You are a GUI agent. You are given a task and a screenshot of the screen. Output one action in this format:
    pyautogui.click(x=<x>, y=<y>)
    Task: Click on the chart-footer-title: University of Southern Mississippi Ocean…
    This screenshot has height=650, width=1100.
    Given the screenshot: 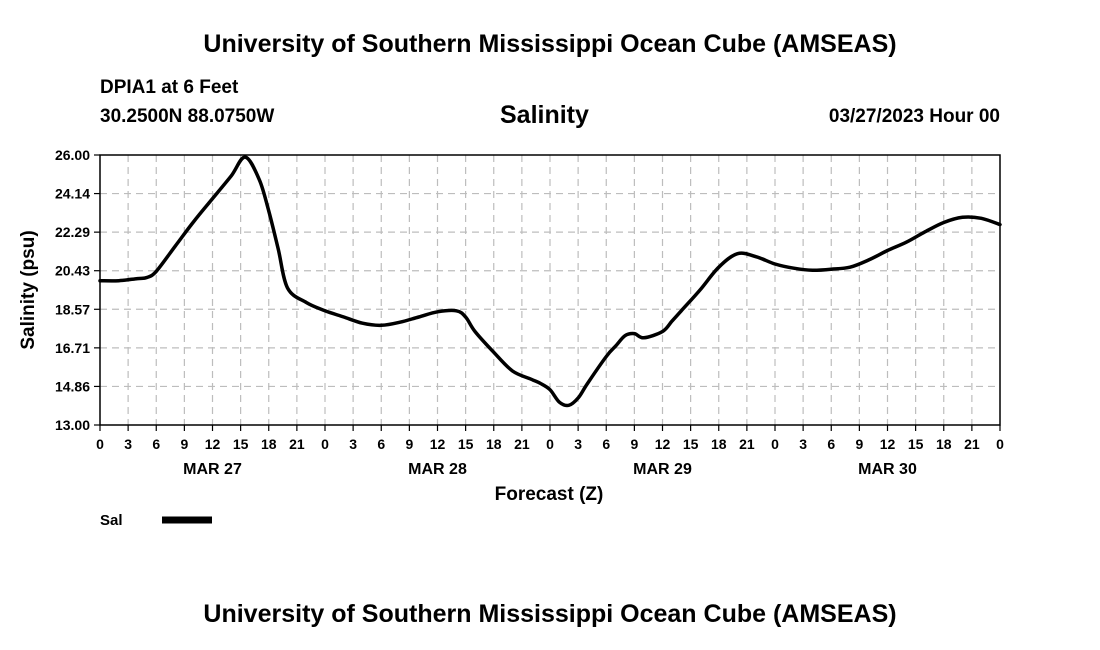 What is the action you would take?
    pyautogui.click(x=550, y=614)
    